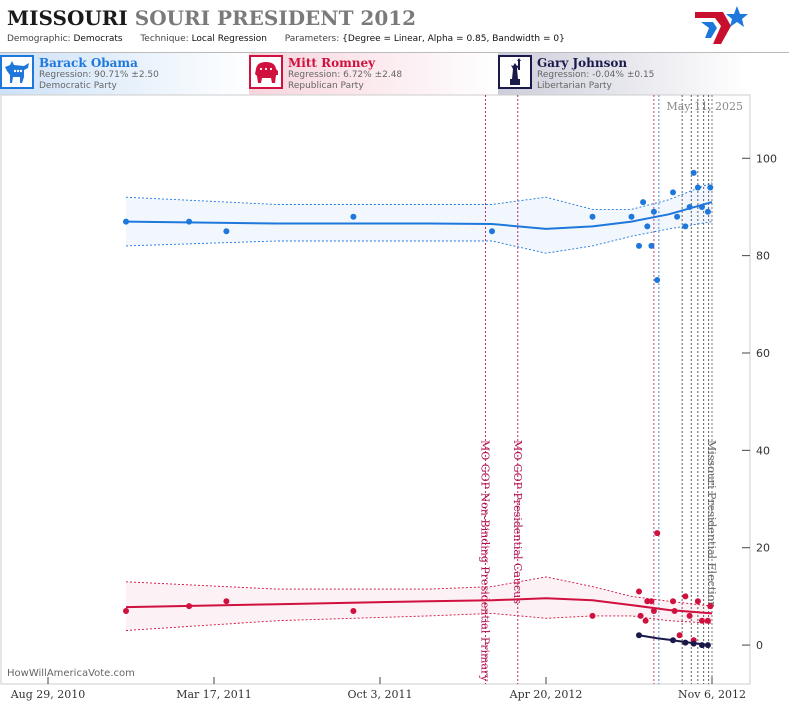 The image size is (789, 704). What do you see at coordinates (312, 39) in the screenshot?
I see `parameters-label: Parameters:` at bounding box center [312, 39].